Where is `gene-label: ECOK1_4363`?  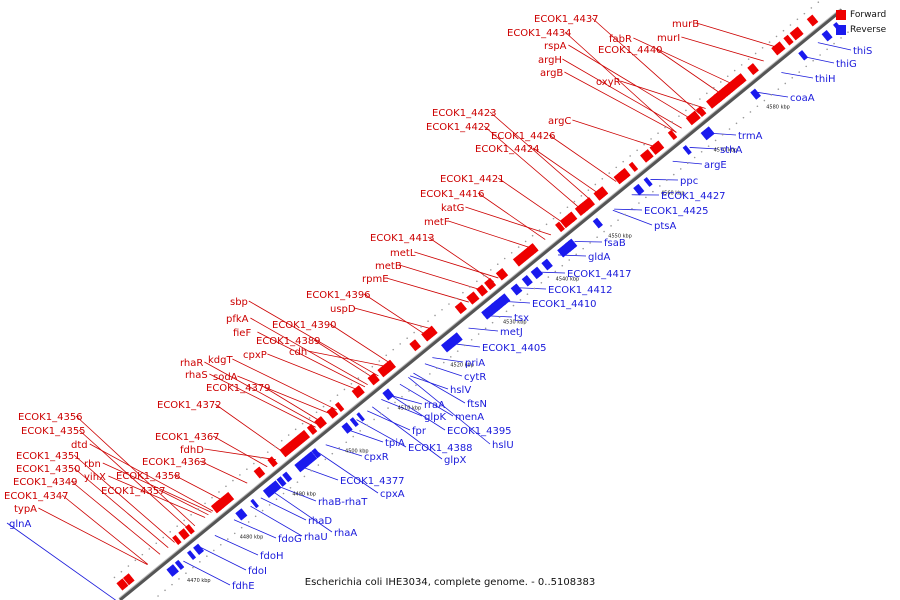 gene-label: ECOK1_4363 is located at coordinates (174, 462).